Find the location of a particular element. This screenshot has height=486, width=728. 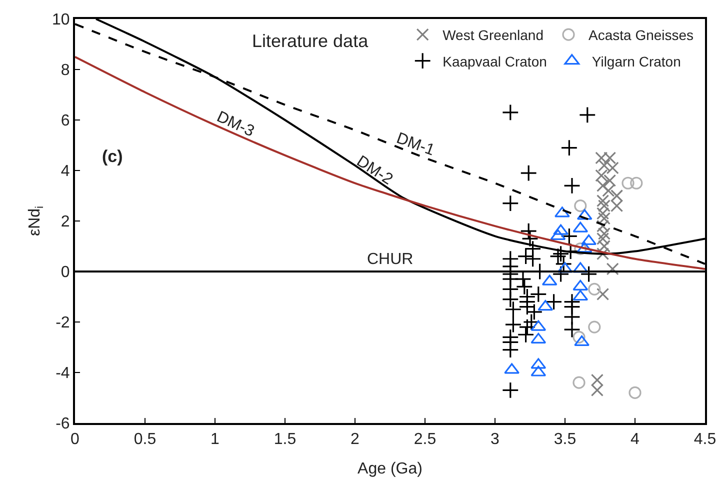

x-tick-label: 2 is located at coordinates (355, 439).